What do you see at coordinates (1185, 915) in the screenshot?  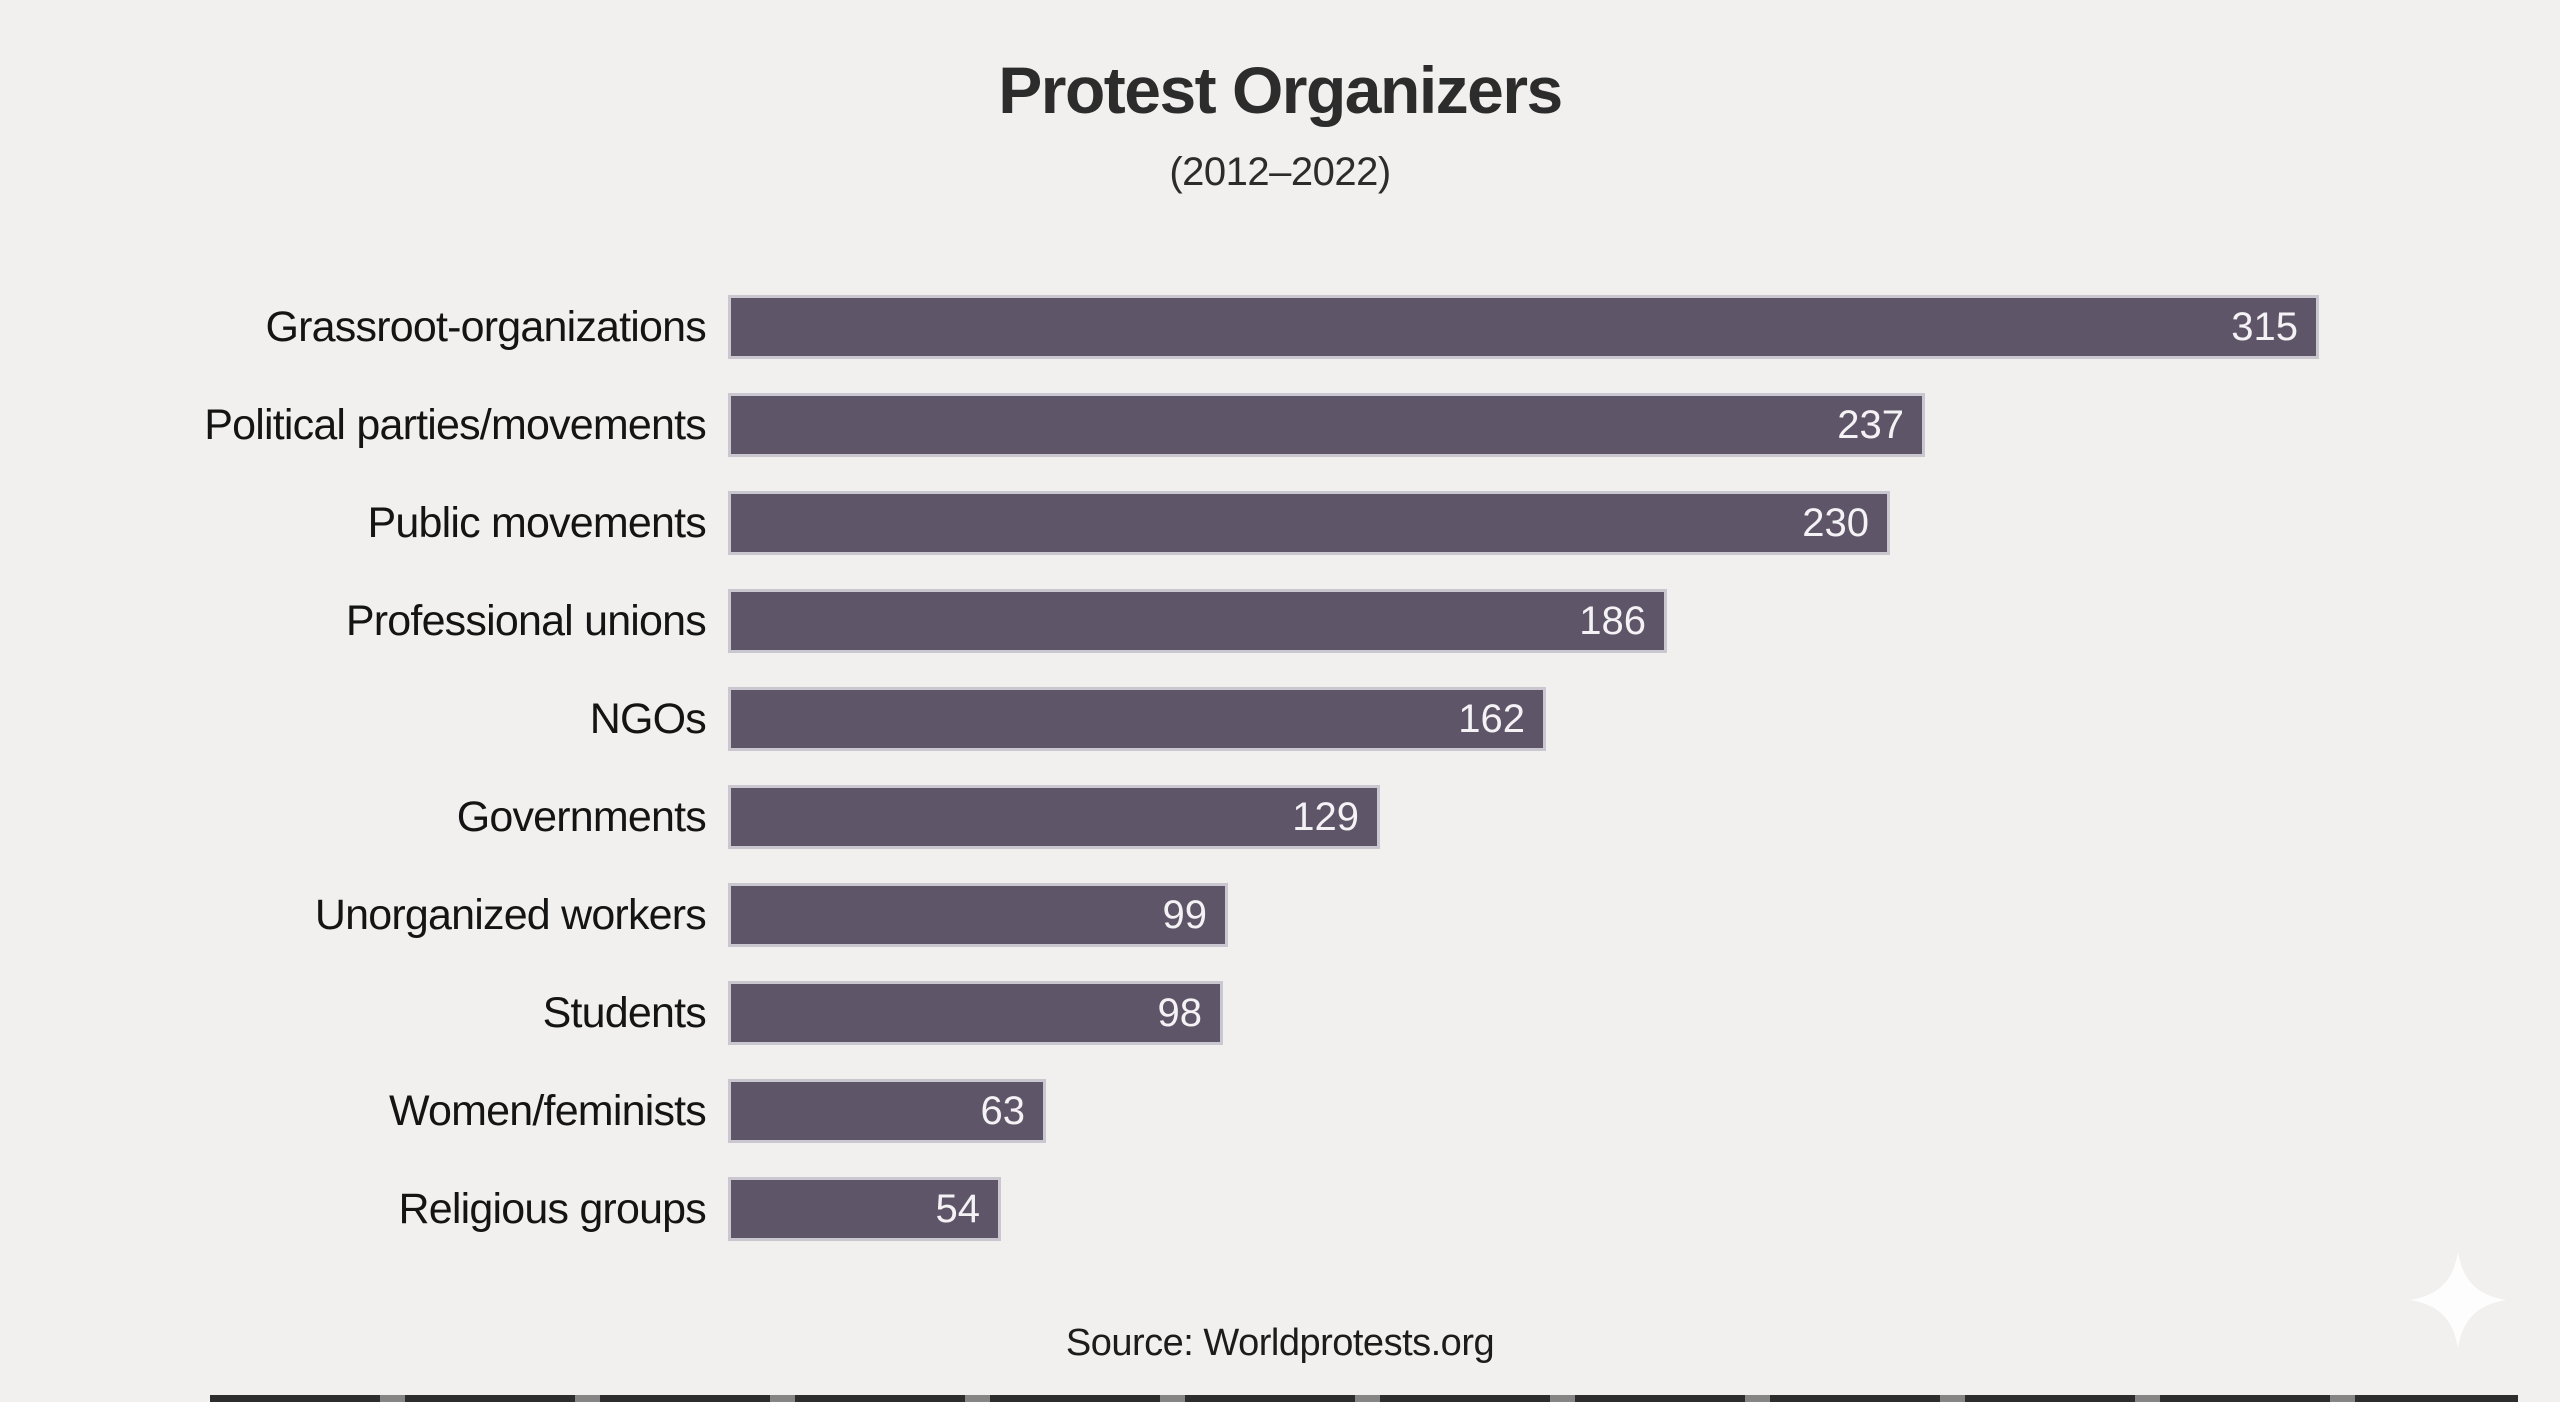 I see `bar-value-label: 99` at bounding box center [1185, 915].